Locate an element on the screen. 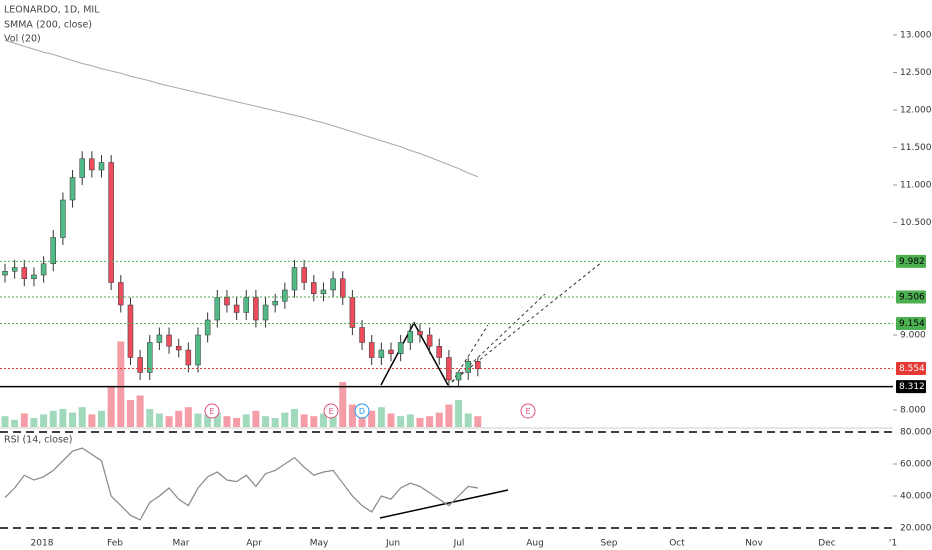 This screenshot has width=932, height=550. level-label: 8.554 is located at coordinates (912, 369).